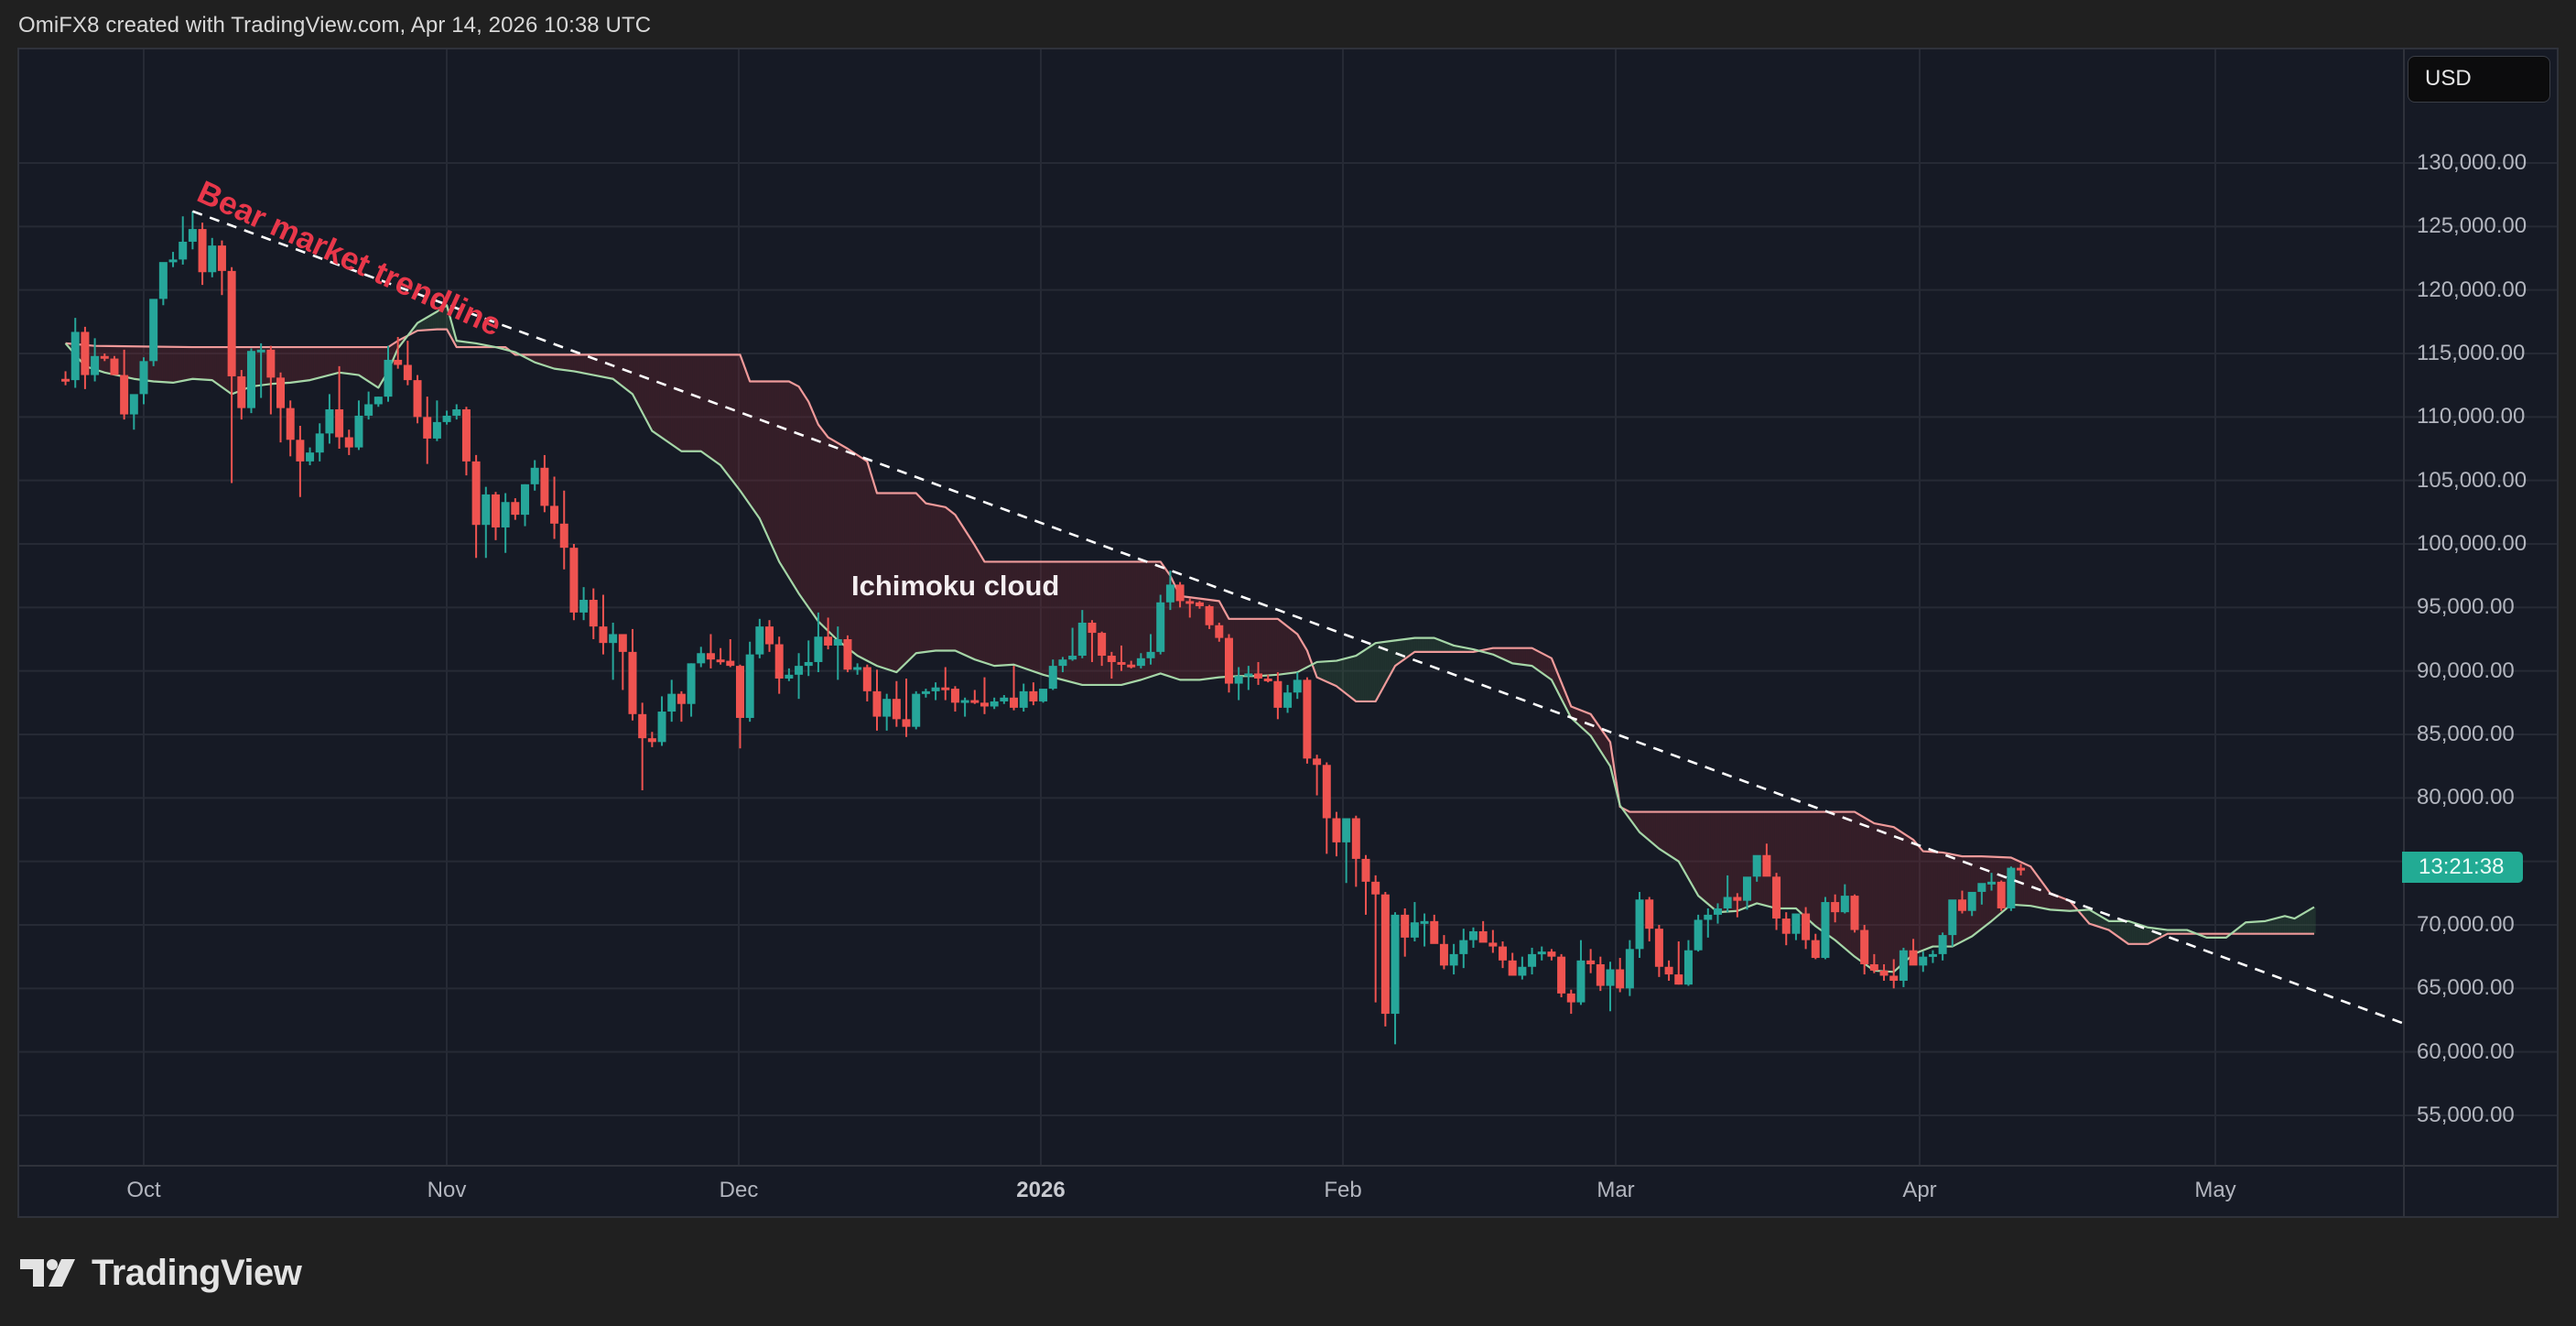 This screenshot has width=2576, height=1326. I want to click on tradingview-logo: TradingView, so click(161, 1273).